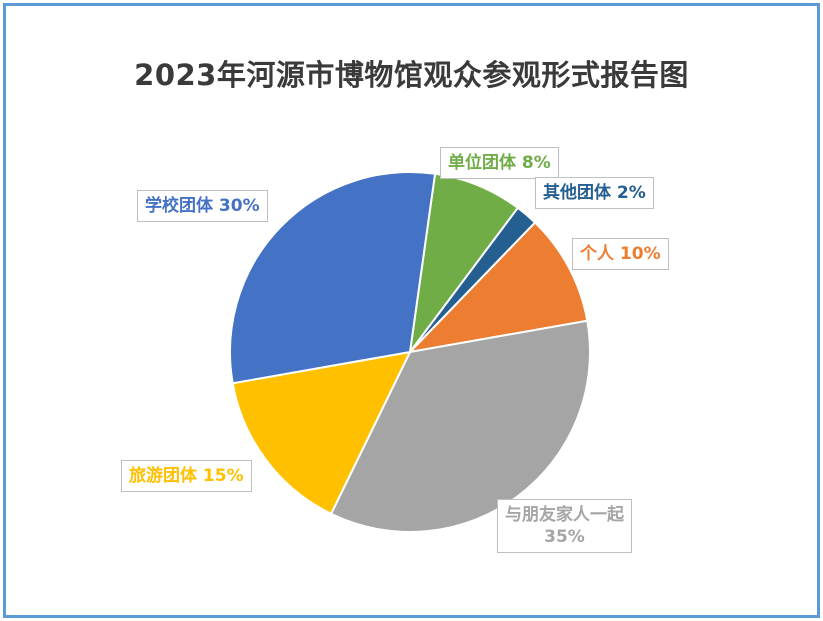 This screenshot has width=823, height=621. I want to click on slice-label-2: 个人 10%, so click(620, 254).